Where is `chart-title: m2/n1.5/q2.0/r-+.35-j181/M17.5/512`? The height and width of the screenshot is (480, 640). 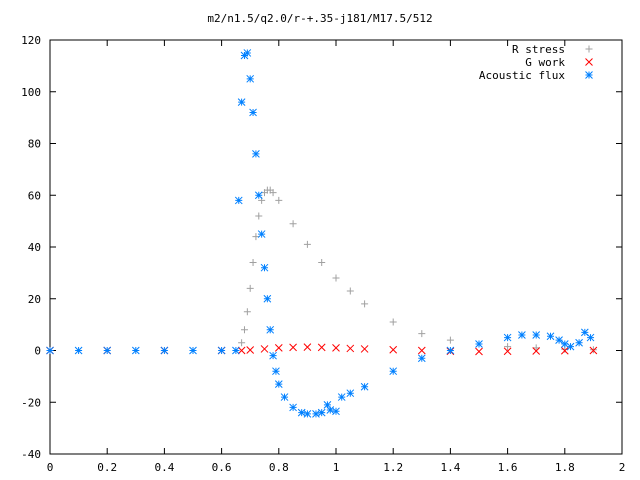 chart-title: m2/n1.5/q2.0/r-+.35-j181/M17.5/512 is located at coordinates (319, 18).